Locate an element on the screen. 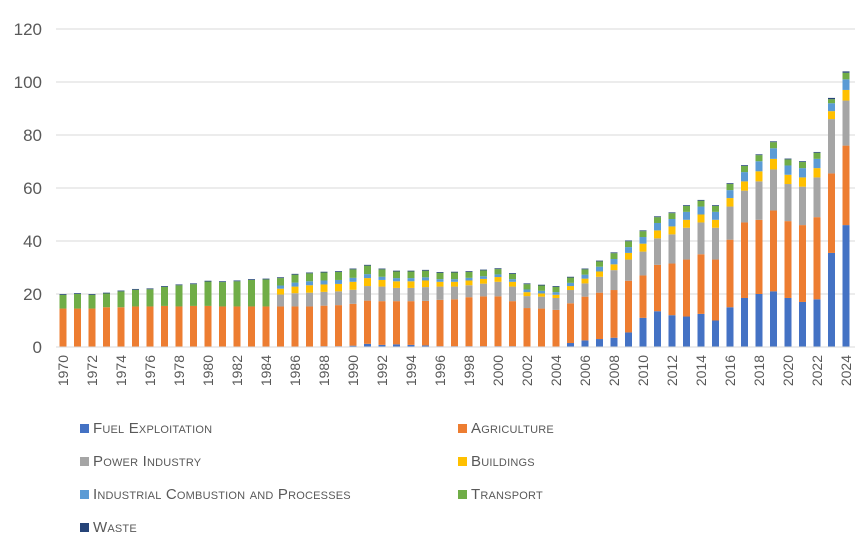  bar-1981 is located at coordinates (222, 314).